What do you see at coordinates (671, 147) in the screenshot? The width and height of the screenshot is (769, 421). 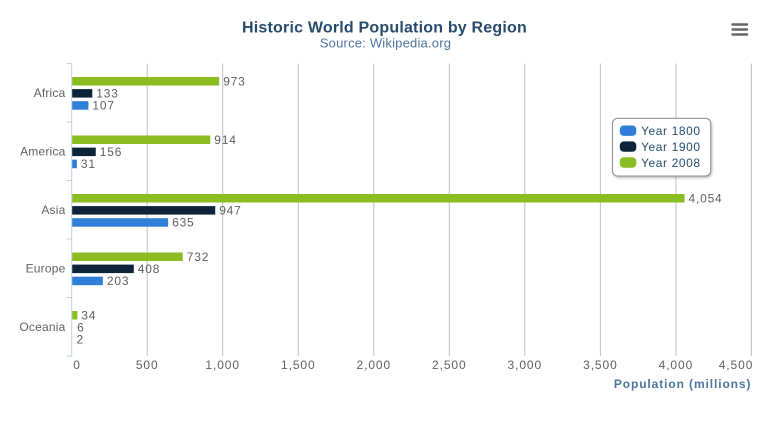 I see `svg-text: Year 1900` at bounding box center [671, 147].